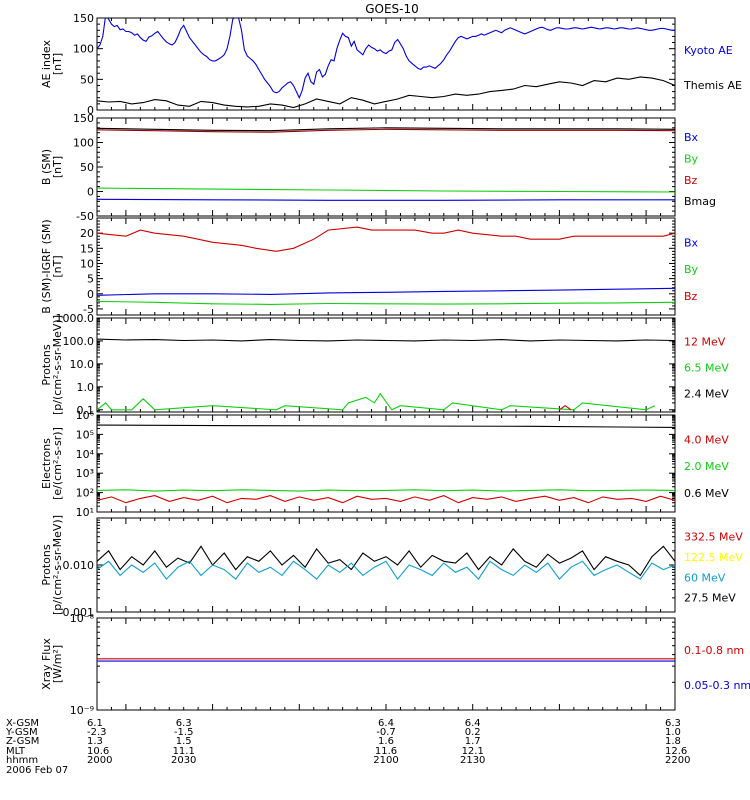 The height and width of the screenshot is (800, 750). Describe the element at coordinates (37, 770) in the screenshot. I see `footer-row-label: 2006 Feb 07` at that location.